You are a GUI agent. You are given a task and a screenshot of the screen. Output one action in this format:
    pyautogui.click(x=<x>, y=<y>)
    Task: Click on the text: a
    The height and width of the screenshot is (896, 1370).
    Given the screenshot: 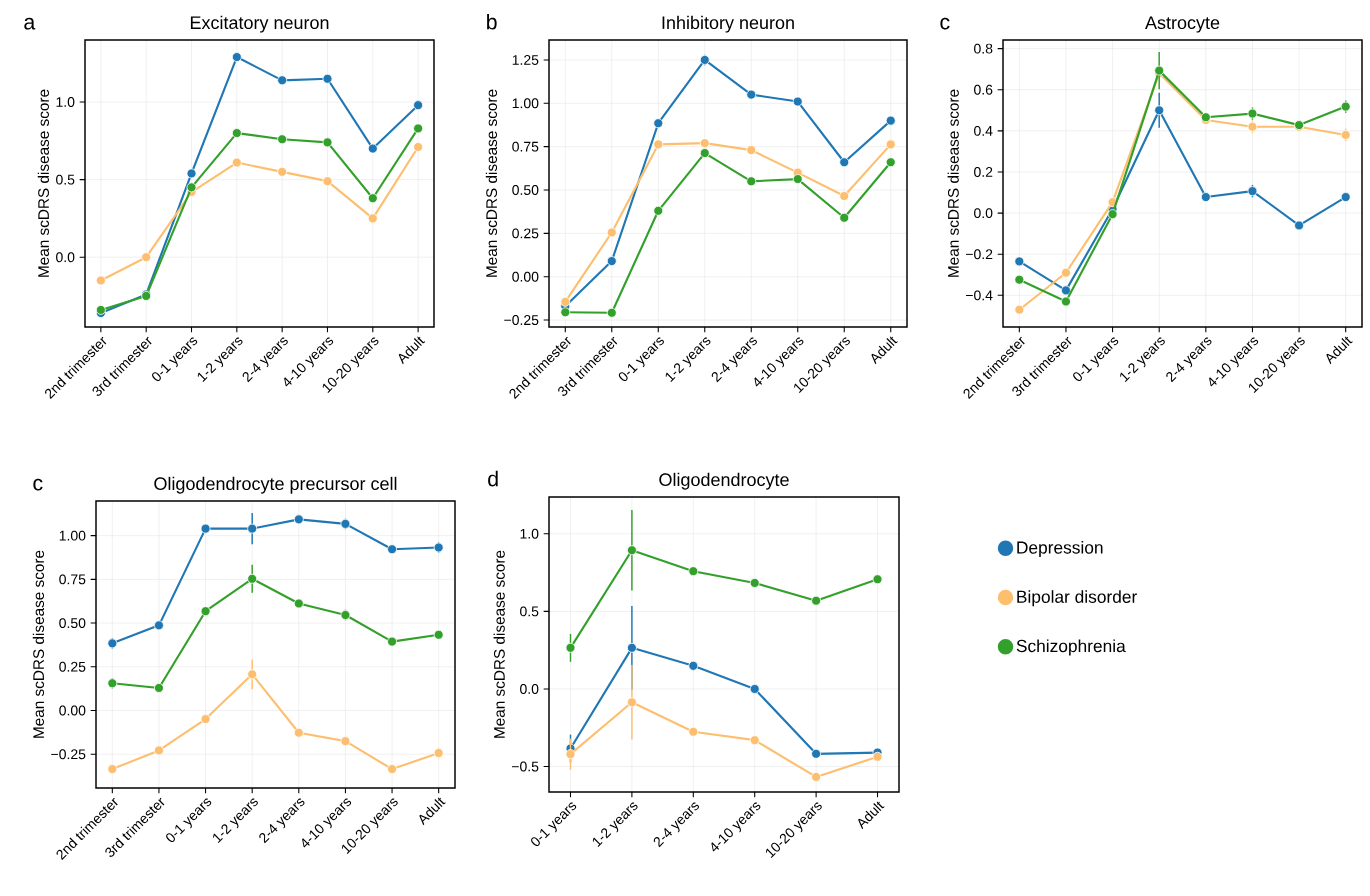 What is the action you would take?
    pyautogui.click(x=30, y=23)
    